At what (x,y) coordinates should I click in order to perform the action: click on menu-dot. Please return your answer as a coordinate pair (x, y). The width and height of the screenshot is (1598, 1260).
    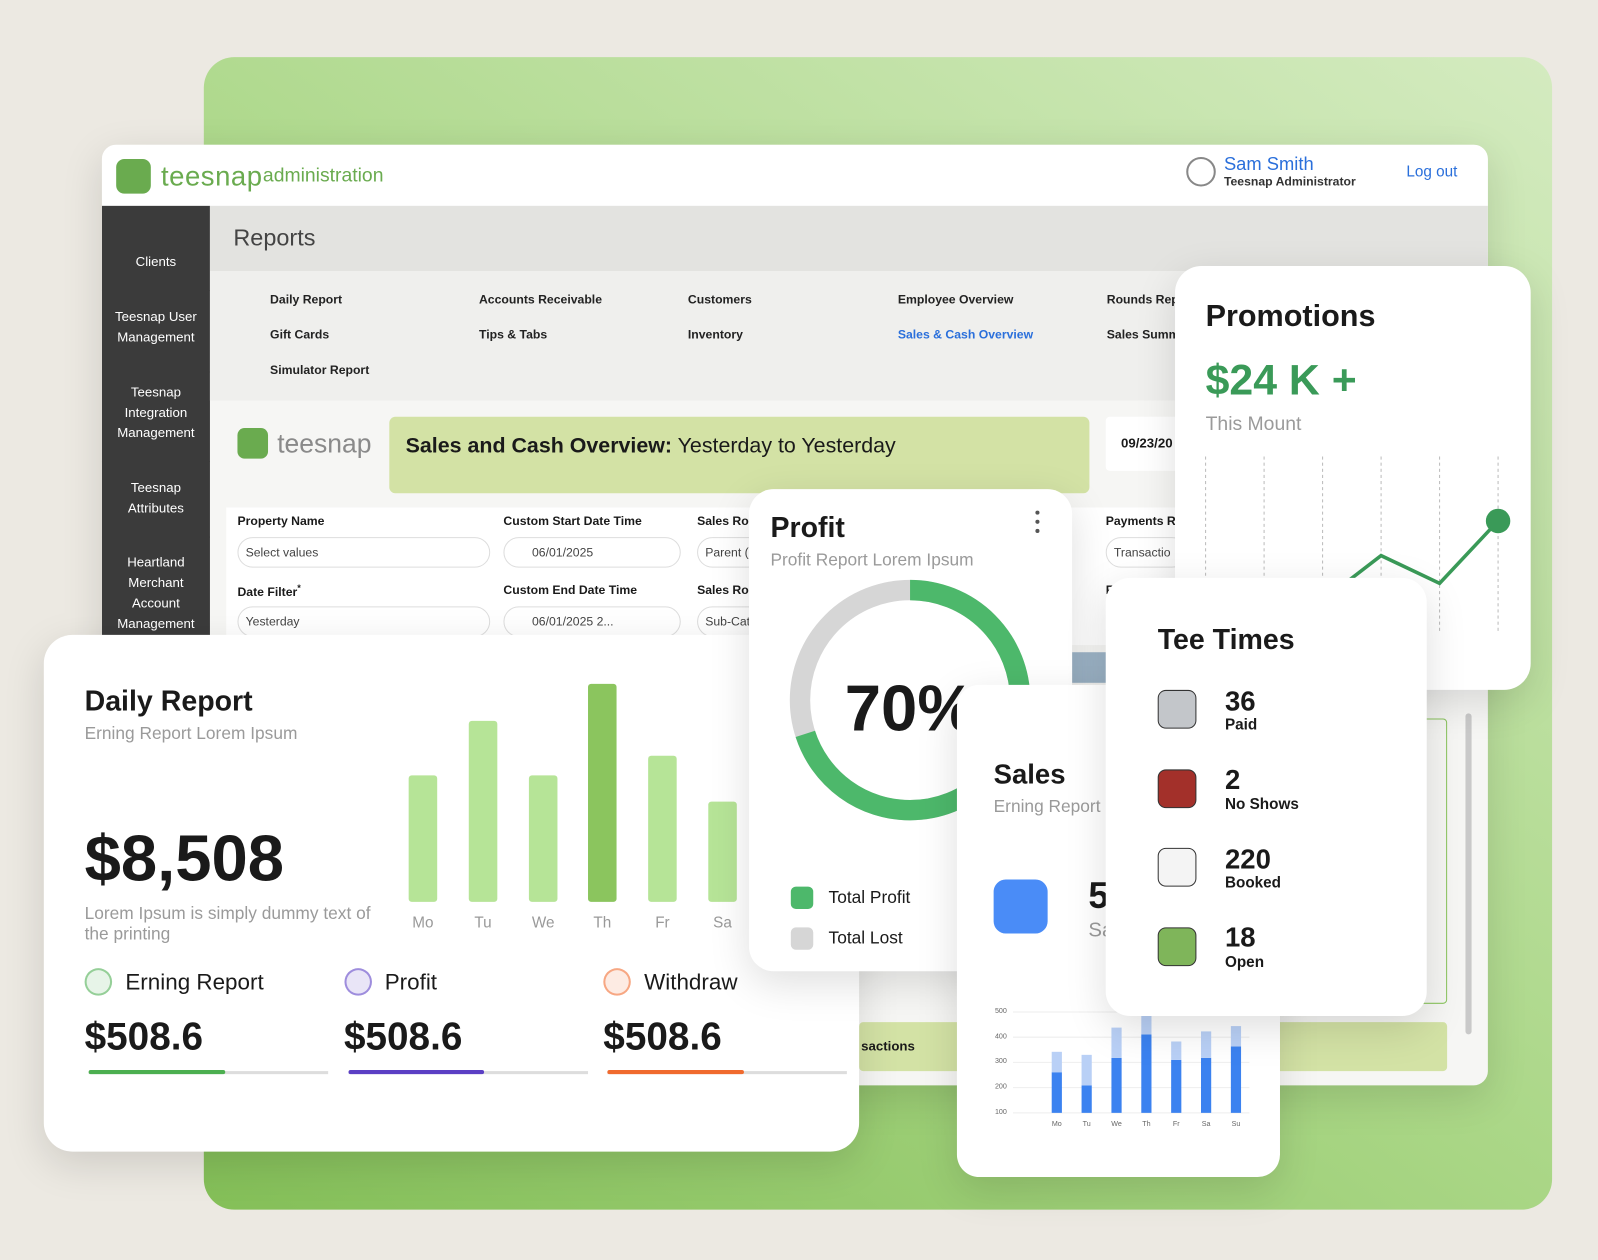
    Looking at the image, I should click on (1037, 521).